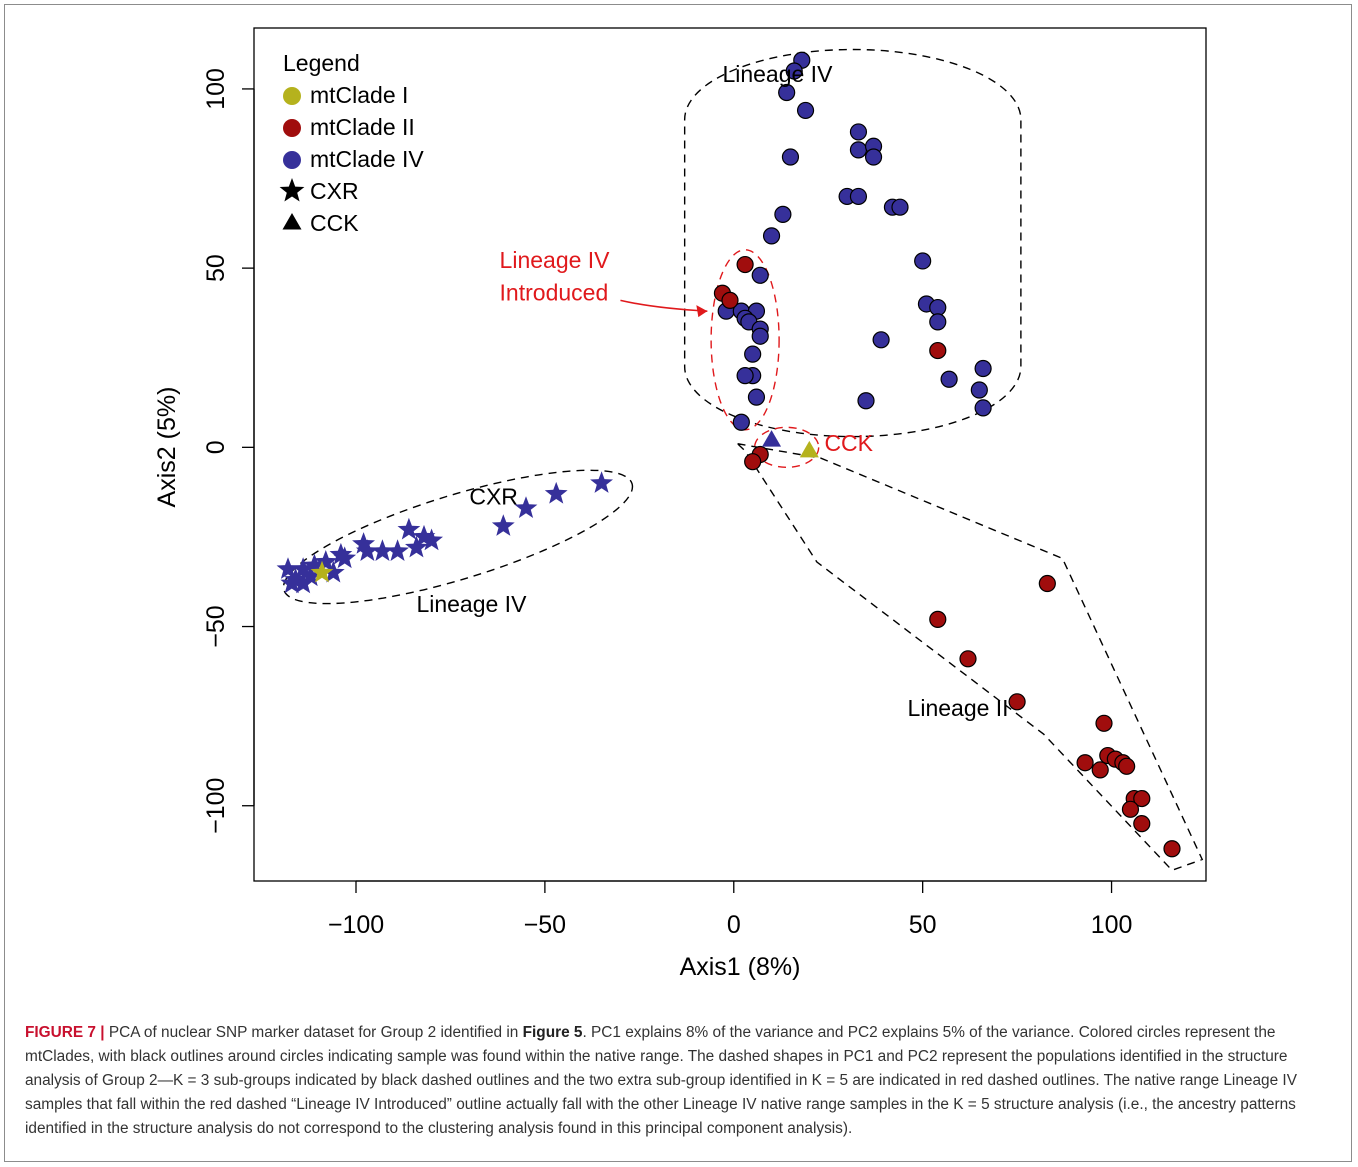 This screenshot has width=1358, height=1167. I want to click on annotation-label: Lineage II, so click(958, 708).